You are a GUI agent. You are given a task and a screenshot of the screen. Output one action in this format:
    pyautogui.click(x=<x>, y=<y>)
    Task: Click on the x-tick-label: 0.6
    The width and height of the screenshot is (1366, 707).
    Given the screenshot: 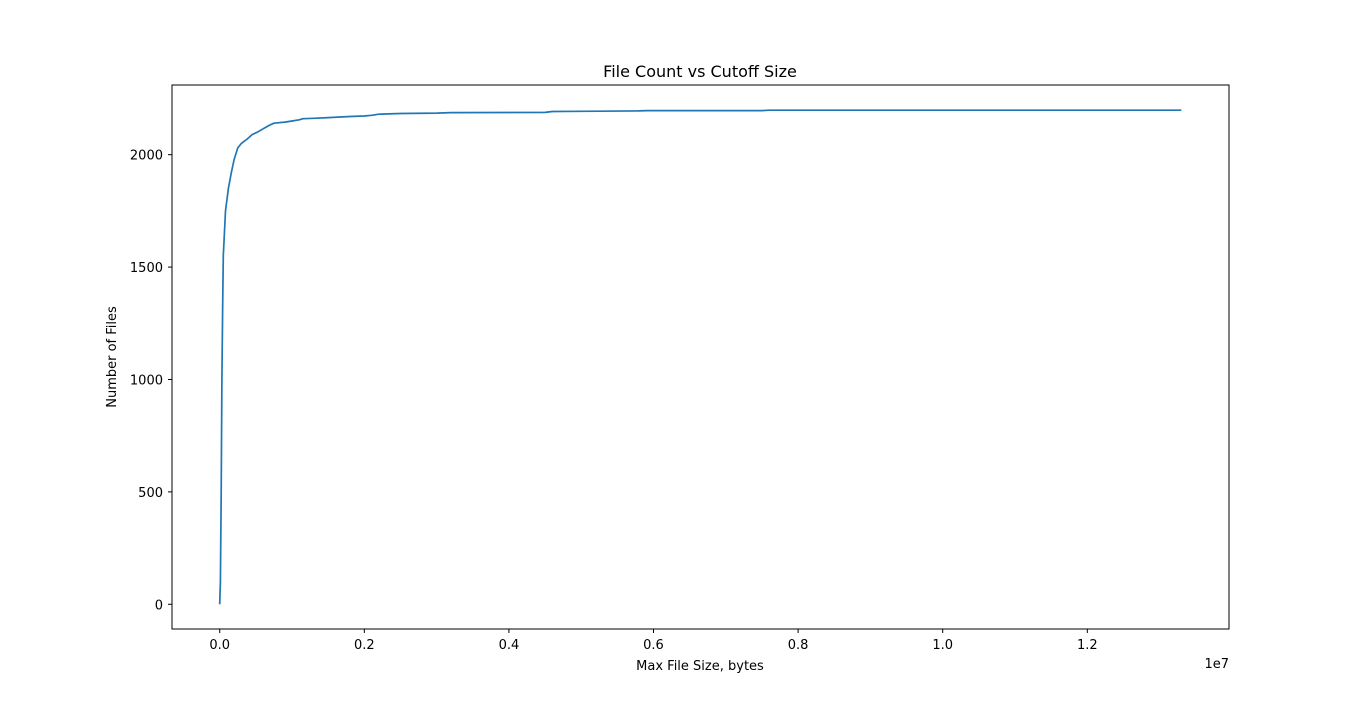 What is the action you would take?
    pyautogui.click(x=653, y=645)
    